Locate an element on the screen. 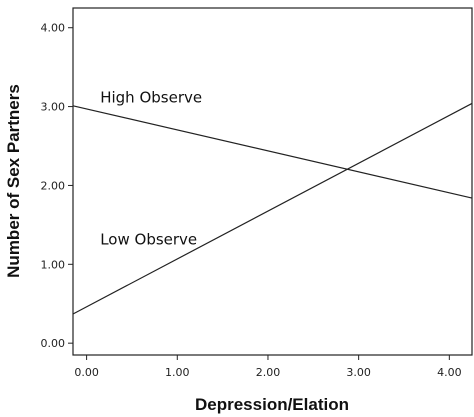 This screenshot has height=417, width=474. x-axis-title: Depression/Elation is located at coordinates (272, 404).